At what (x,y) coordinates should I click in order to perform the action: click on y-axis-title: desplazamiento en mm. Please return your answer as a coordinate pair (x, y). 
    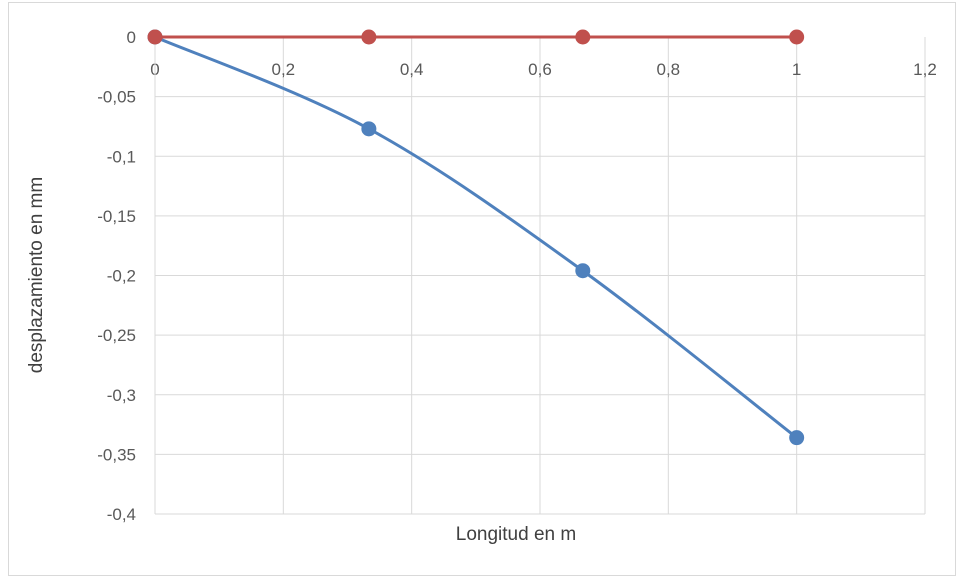
    Looking at the image, I should click on (36, 275).